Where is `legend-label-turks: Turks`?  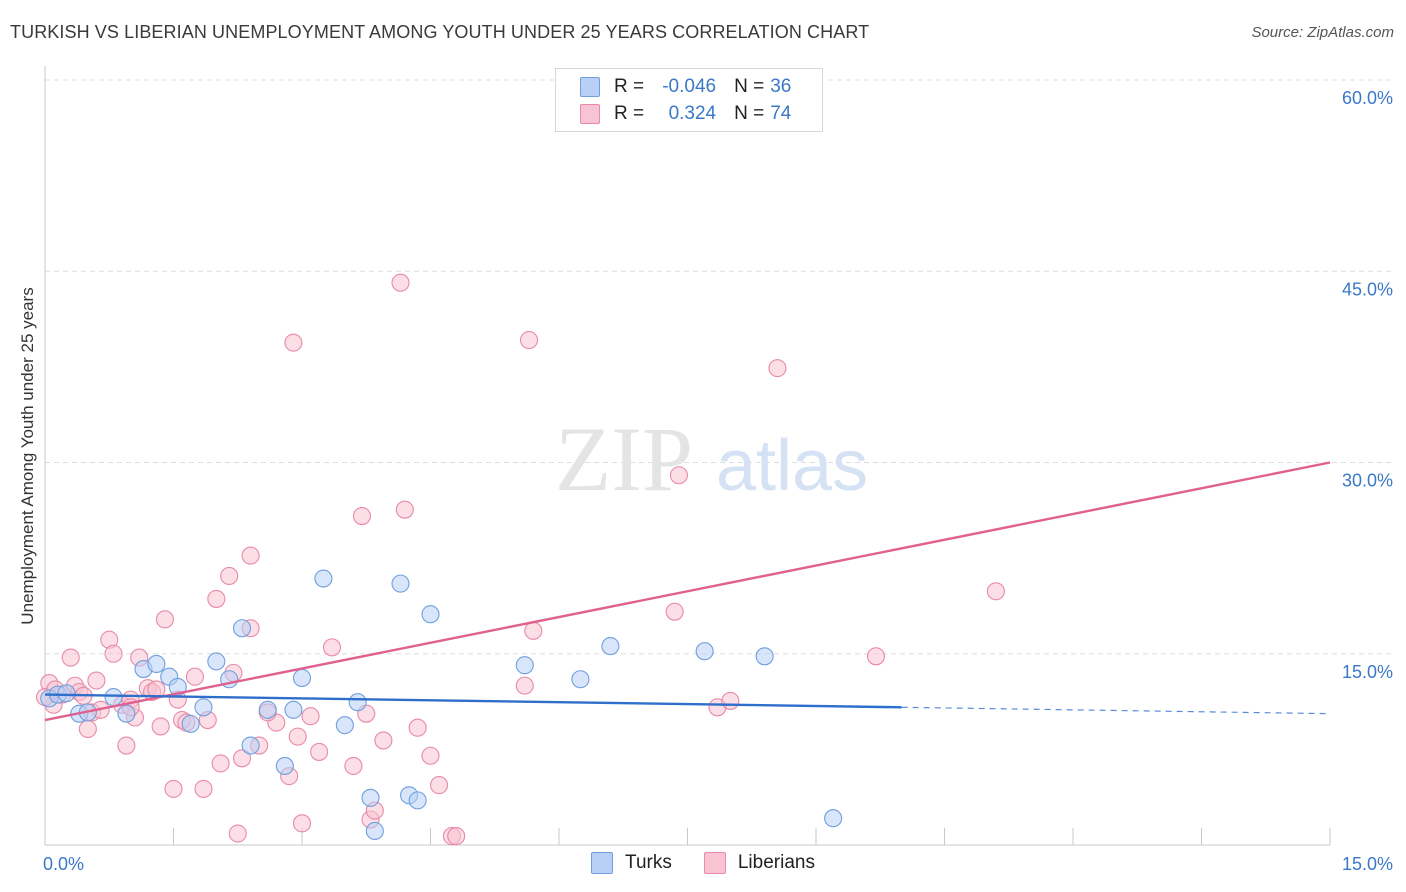 legend-label-turks: Turks is located at coordinates (648, 862).